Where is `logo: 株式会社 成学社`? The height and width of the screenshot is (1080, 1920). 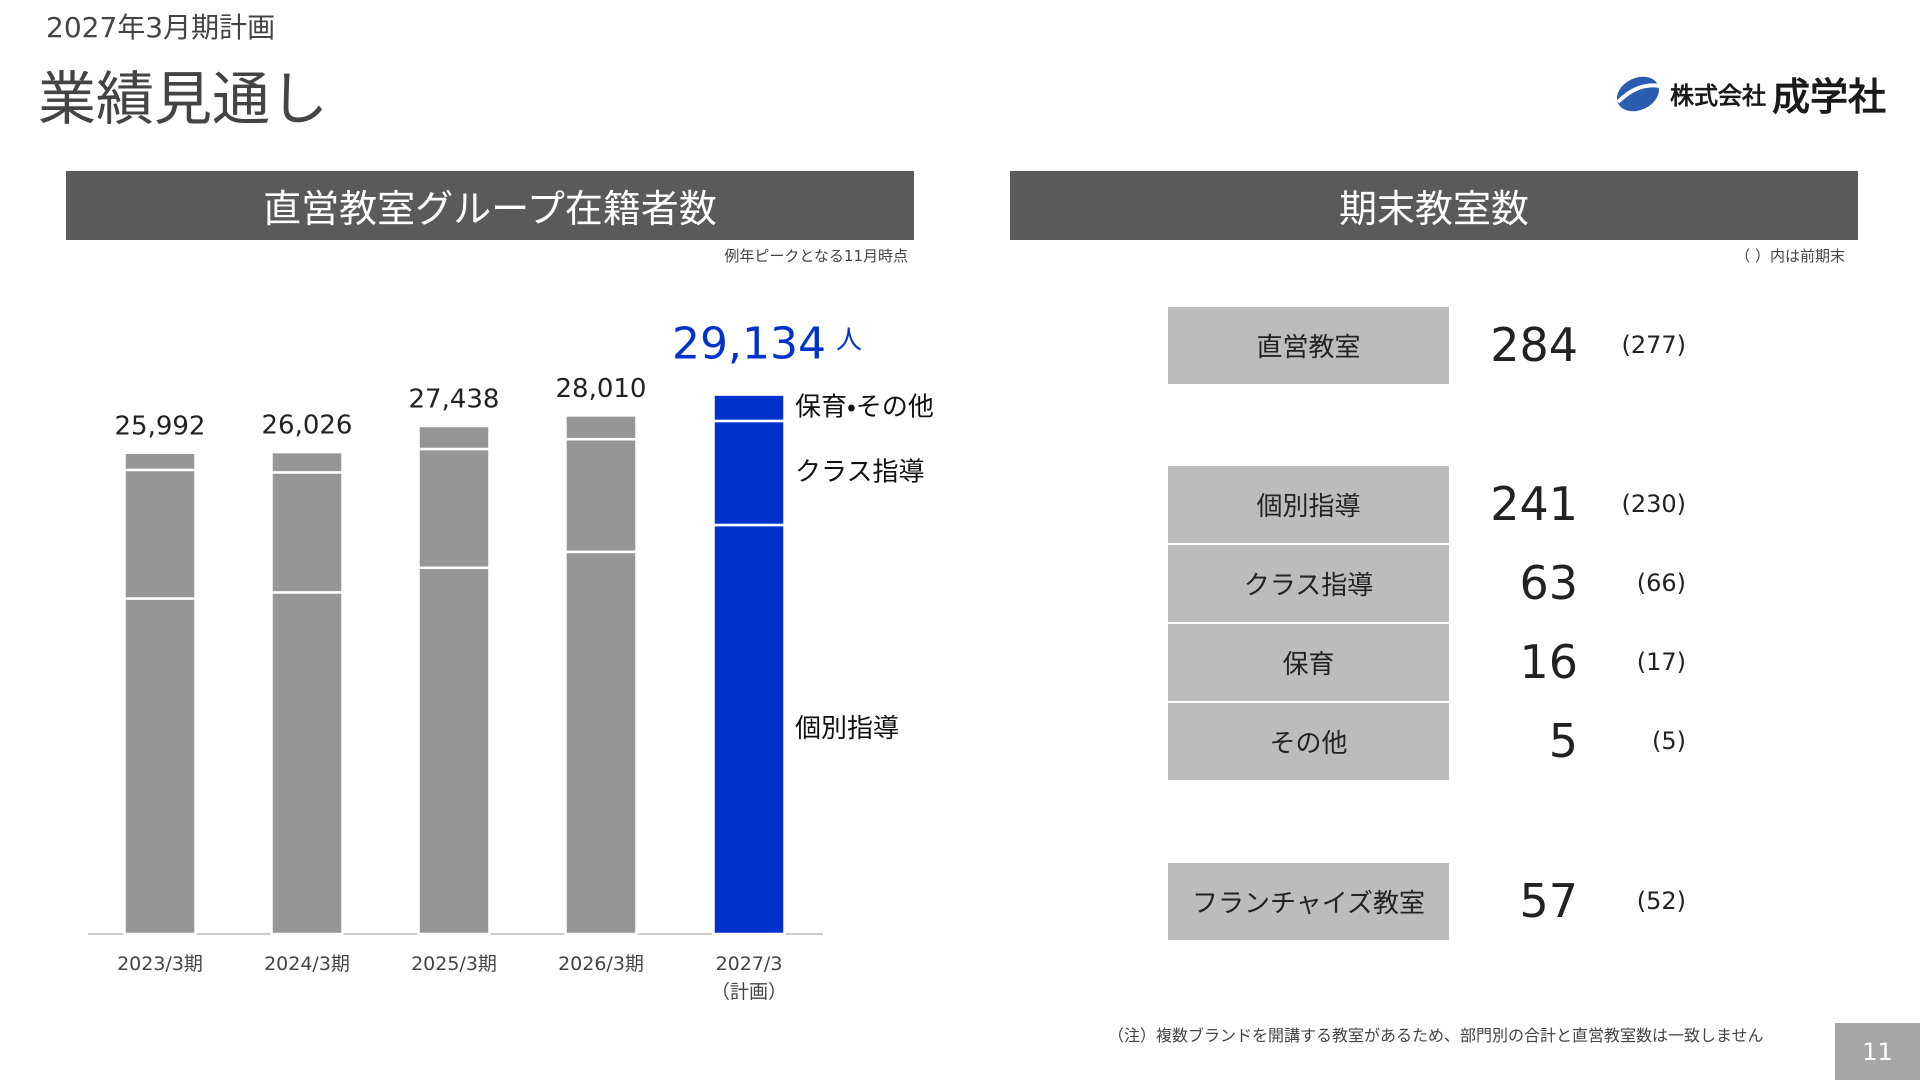
logo: 株式会社 成学社 is located at coordinates (1749, 93).